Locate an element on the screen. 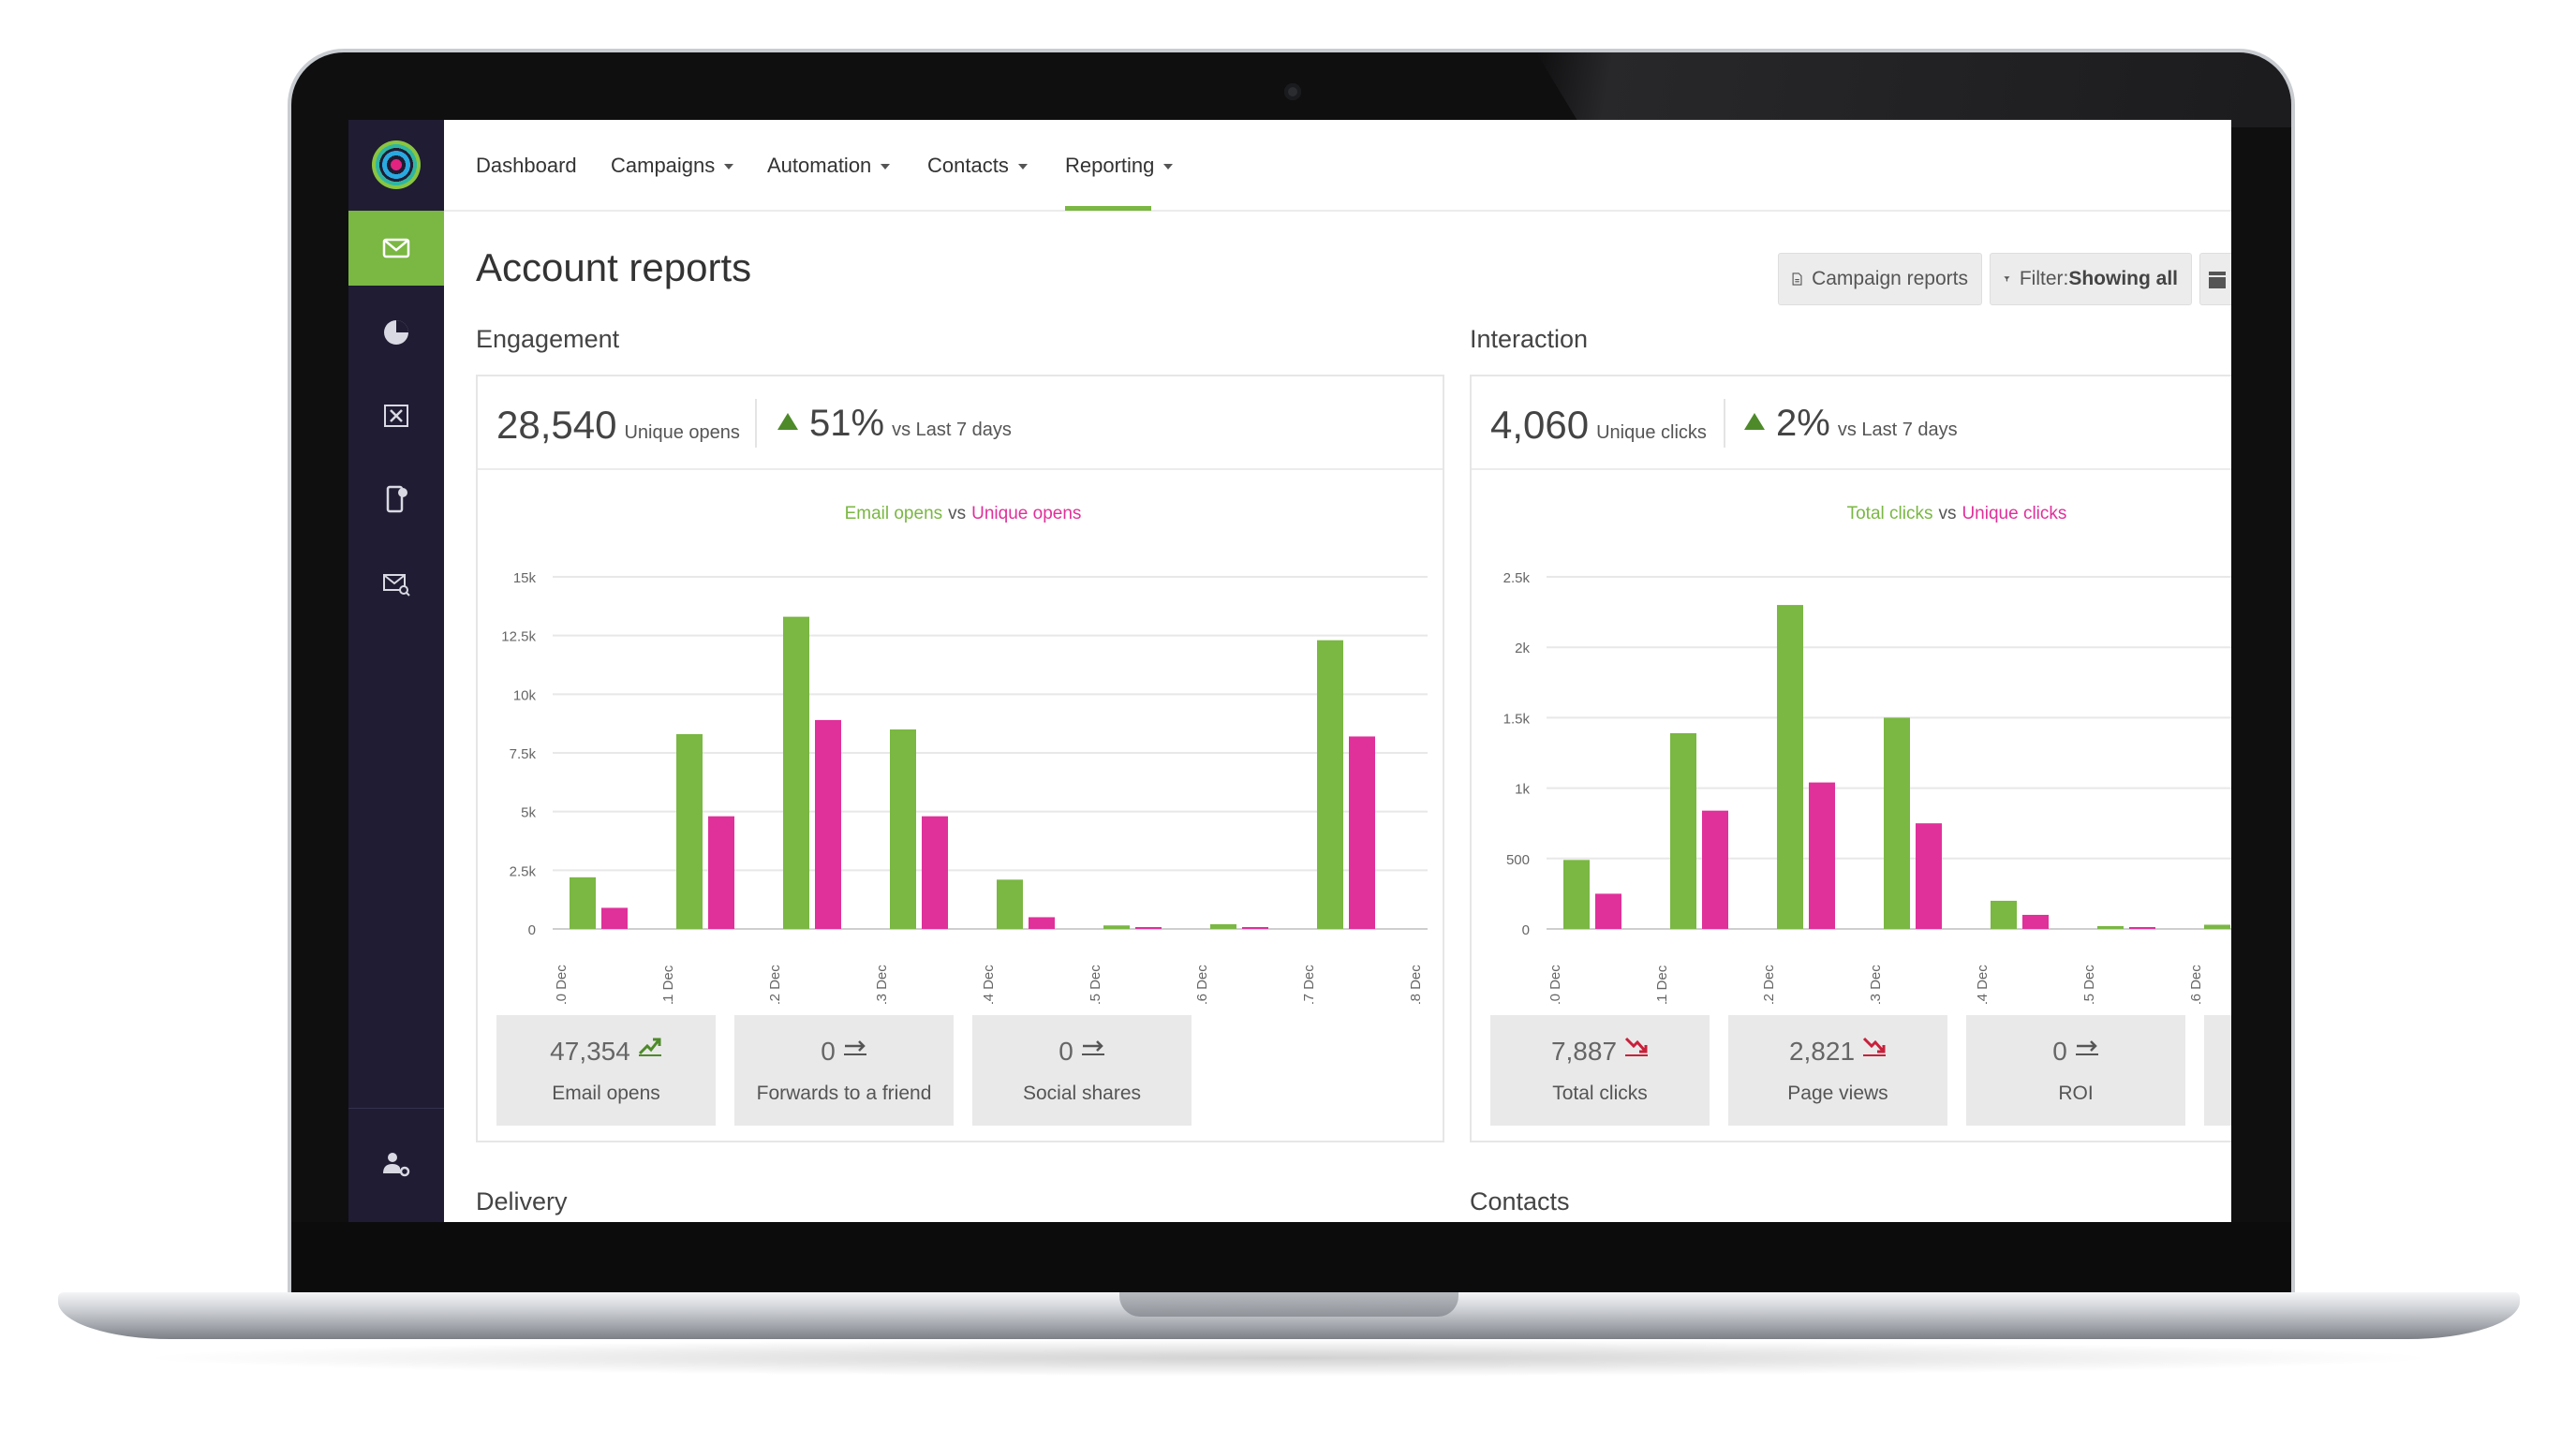 This screenshot has height=1429, width=2576. x-tick-label: 18 Dec is located at coordinates (1416, 984).